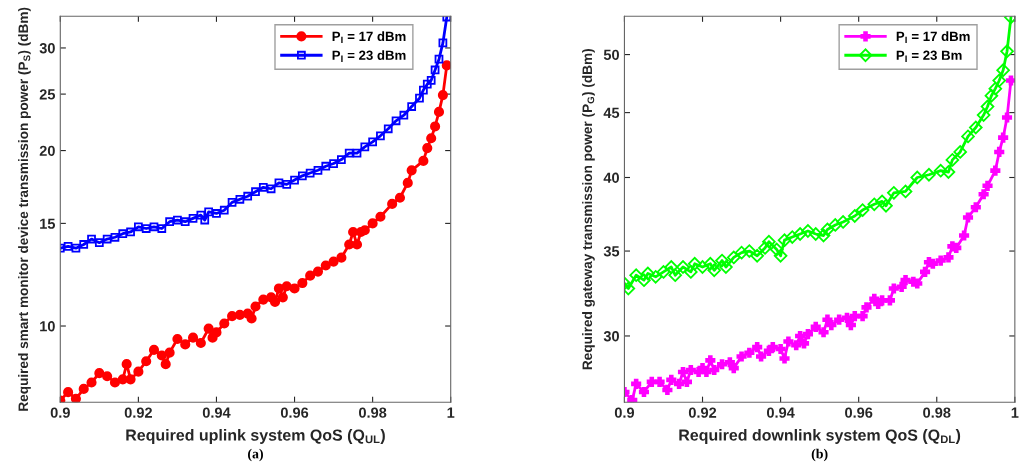 The height and width of the screenshot is (465, 1022). What do you see at coordinates (48, 223) in the screenshot?
I see `y-tick-label: 15` at bounding box center [48, 223].